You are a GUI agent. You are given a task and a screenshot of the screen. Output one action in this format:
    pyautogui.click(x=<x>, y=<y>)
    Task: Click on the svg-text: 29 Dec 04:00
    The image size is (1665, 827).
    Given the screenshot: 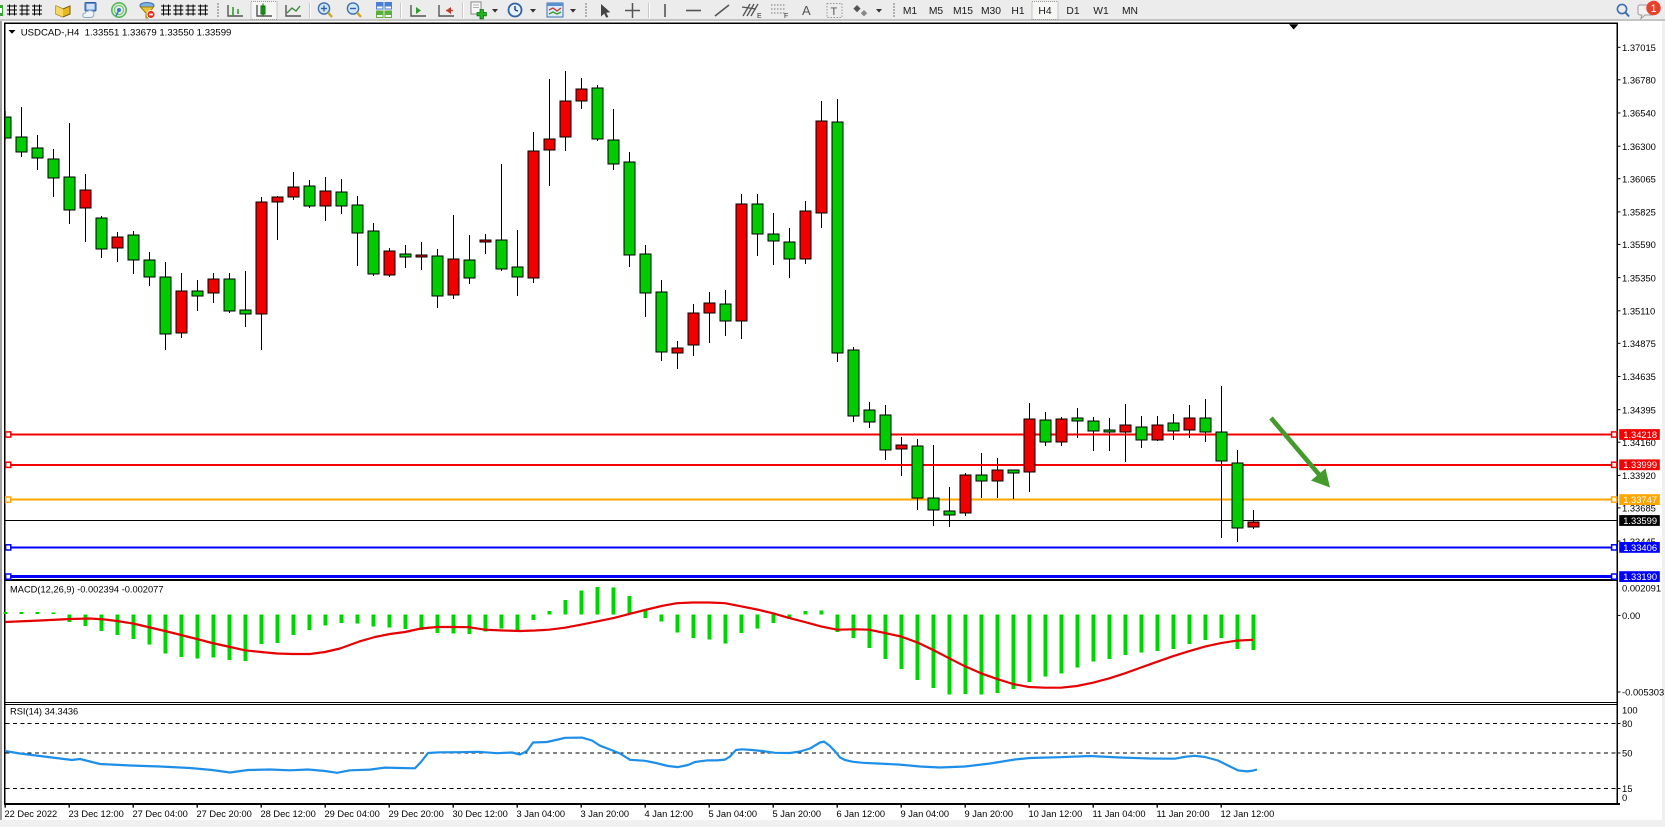 What is the action you would take?
    pyautogui.click(x=352, y=814)
    